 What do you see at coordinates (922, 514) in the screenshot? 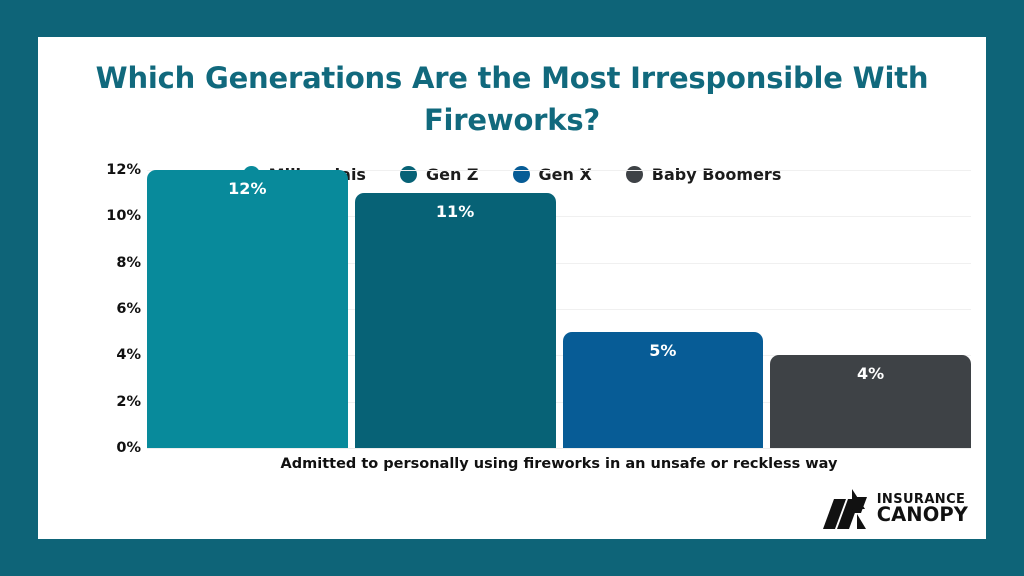
I see `logo-line-canopy: CANOPY` at bounding box center [922, 514].